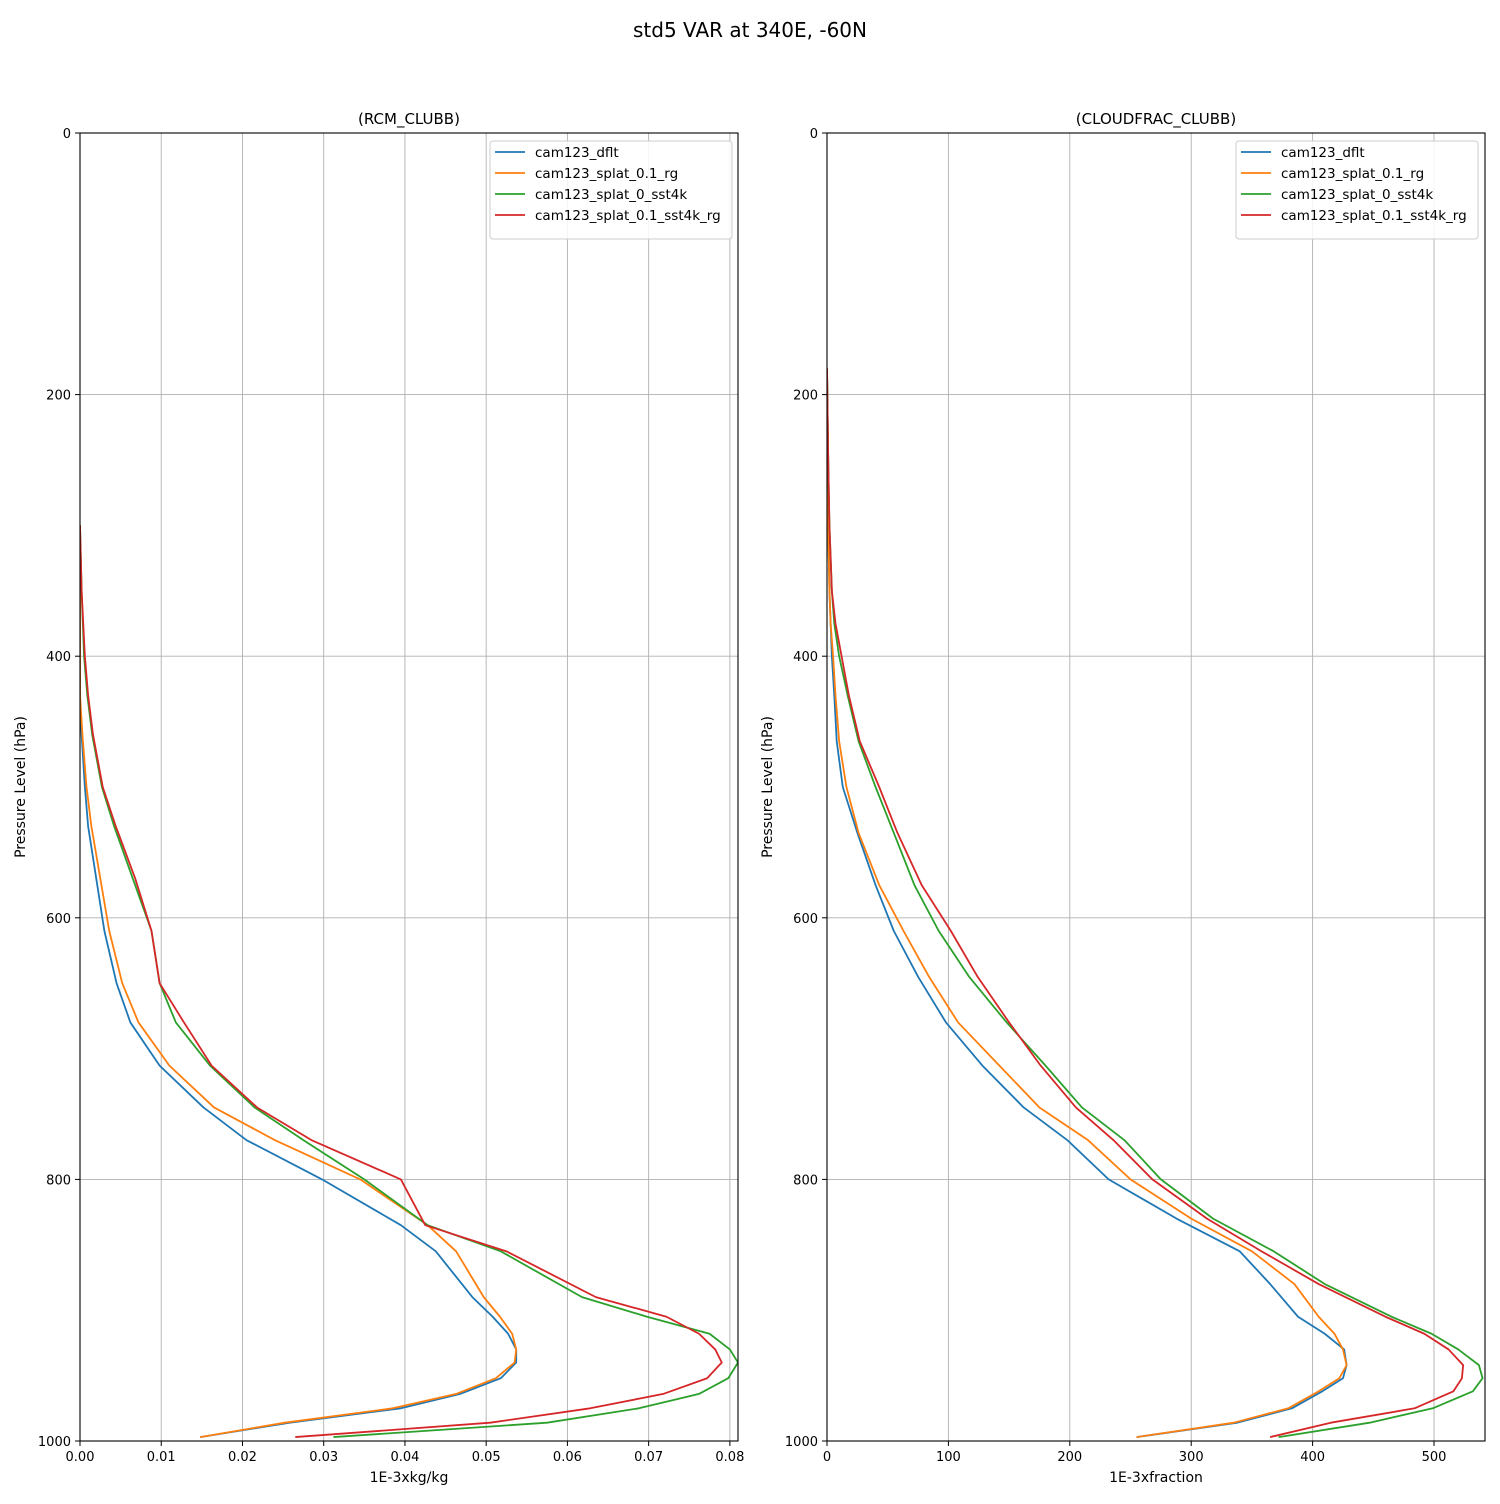  I want to click on x-tick-label: 0.05, so click(486, 1457).